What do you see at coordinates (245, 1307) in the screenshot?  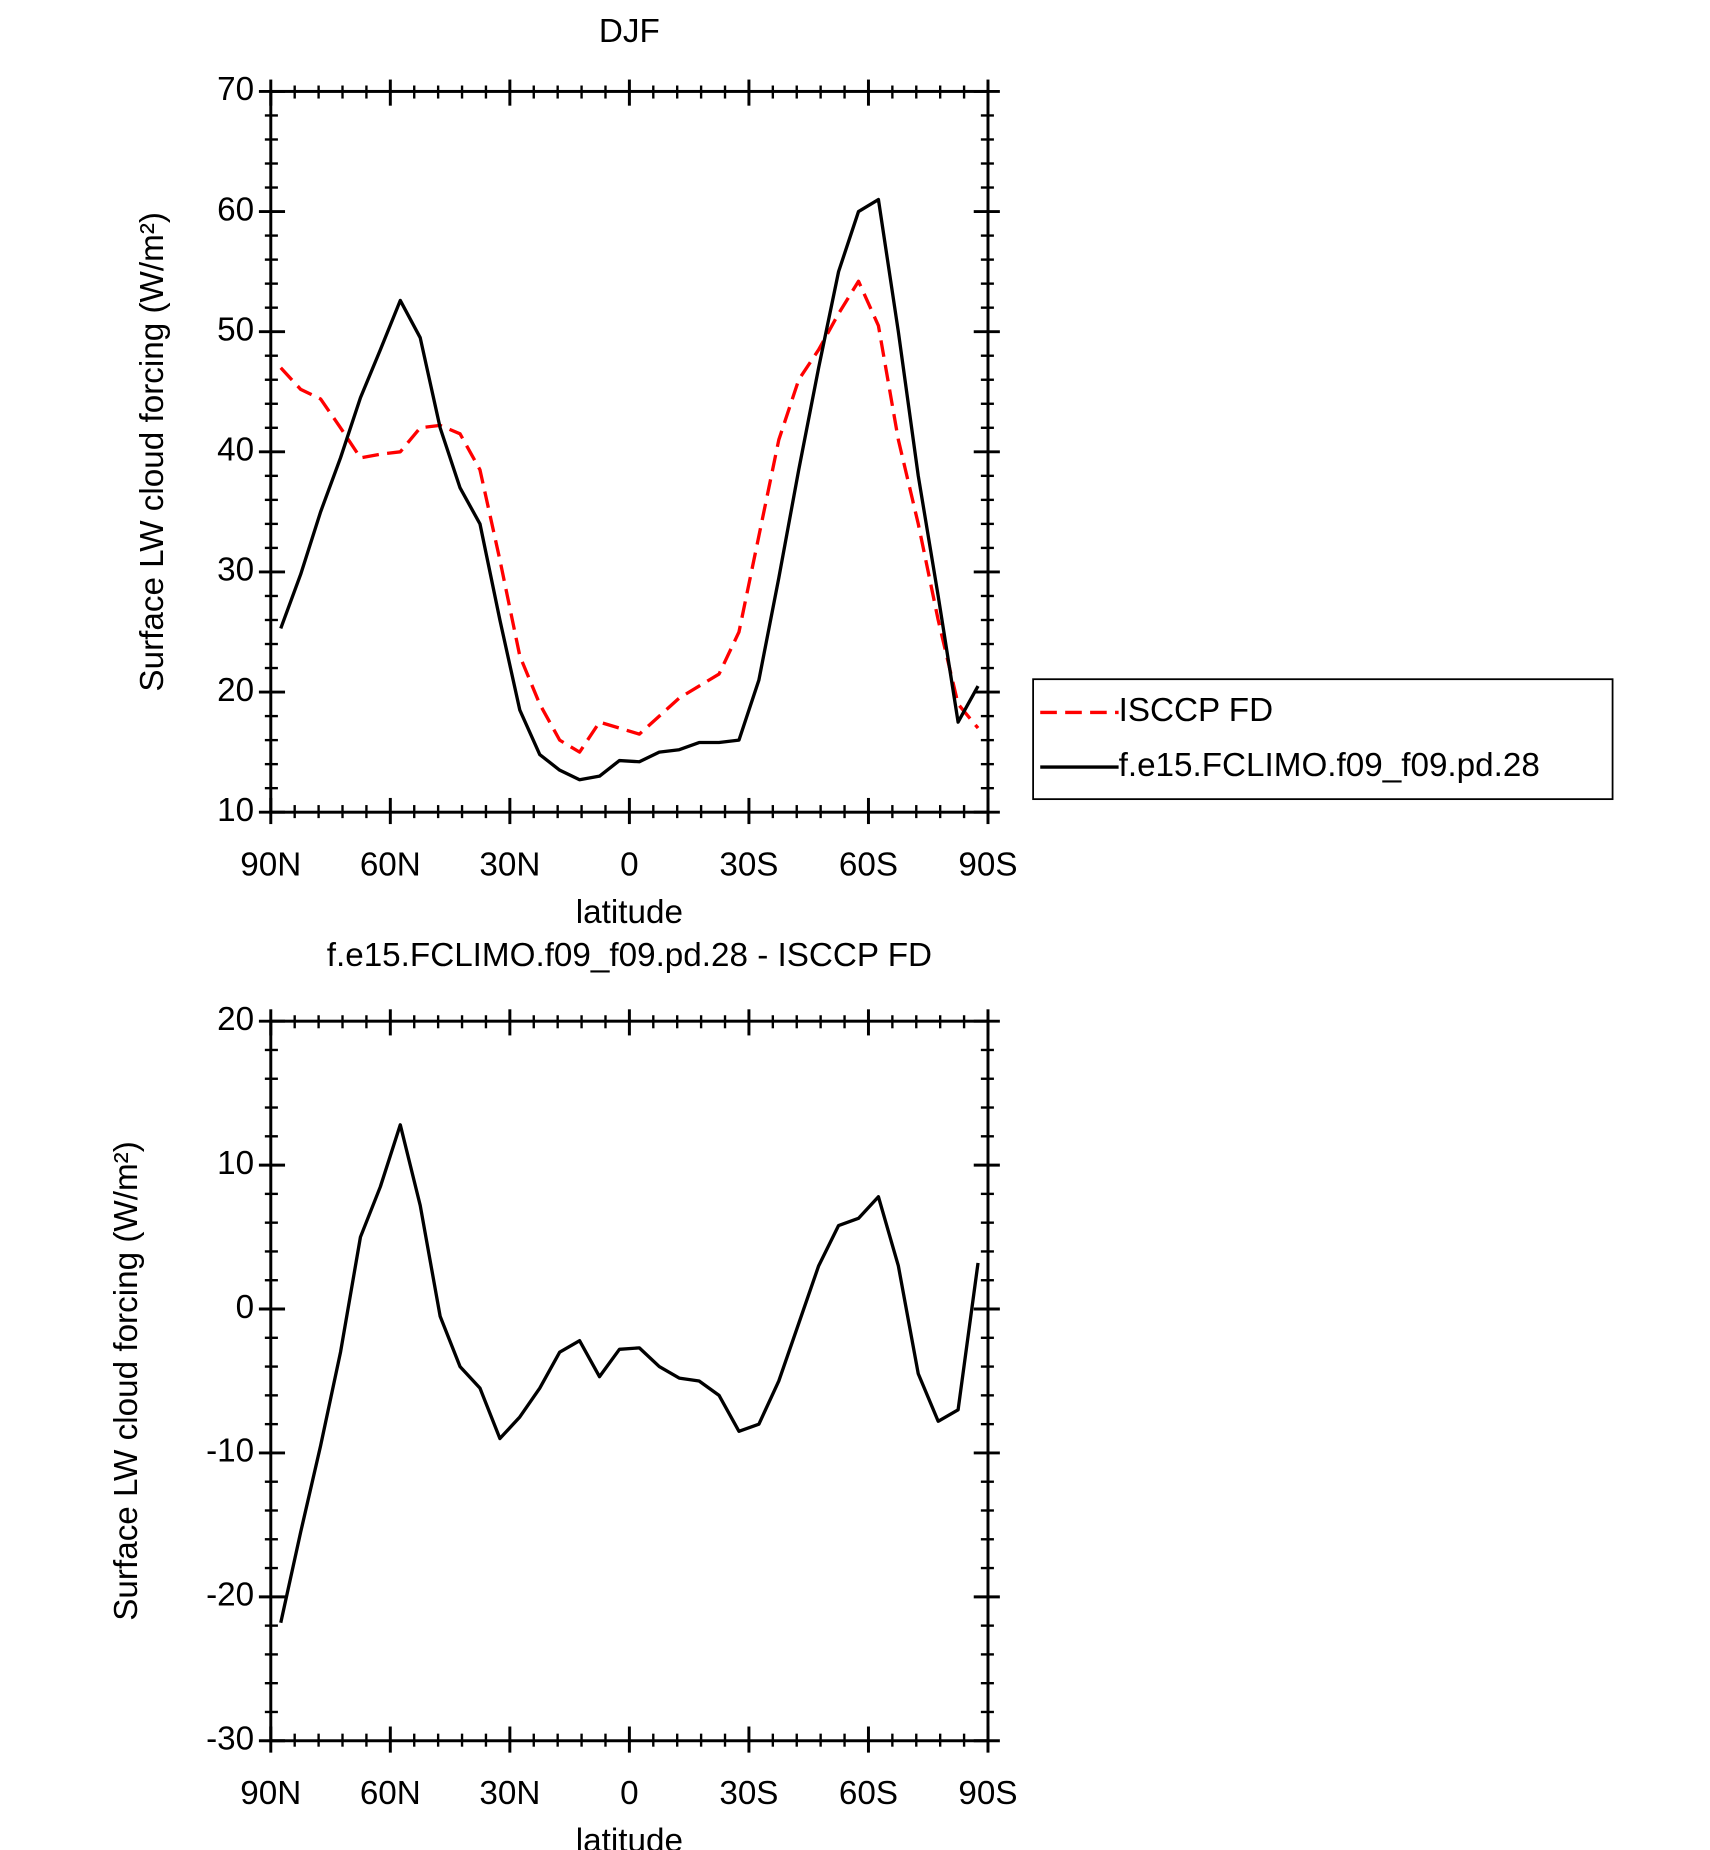 I see `y-tick-label: 0` at bounding box center [245, 1307].